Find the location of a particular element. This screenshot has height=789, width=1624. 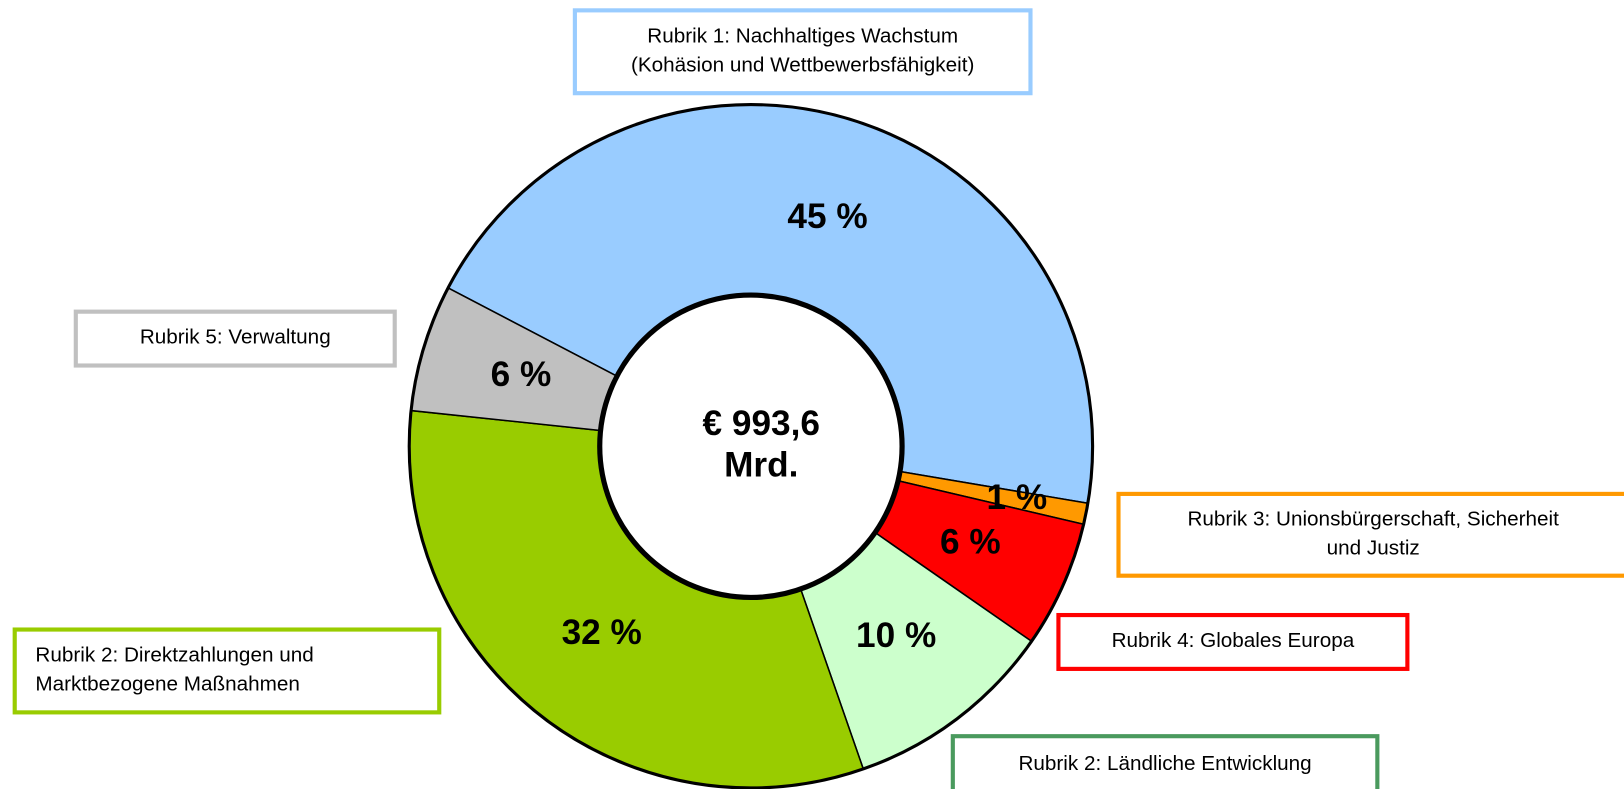

value-label: 10 % is located at coordinates (896, 635).